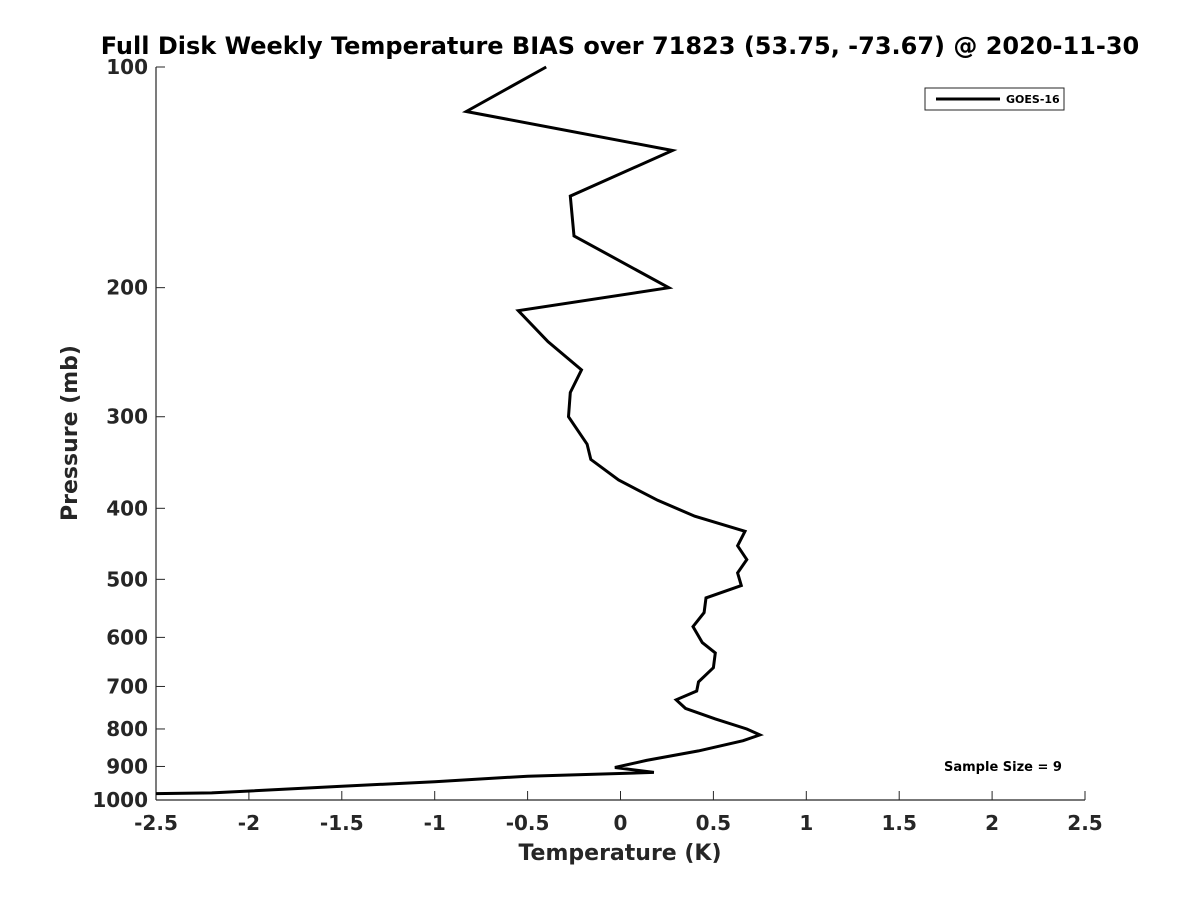 This screenshot has width=1200, height=900. What do you see at coordinates (120, 800) in the screenshot?
I see `y-tick-label: 1000` at bounding box center [120, 800].